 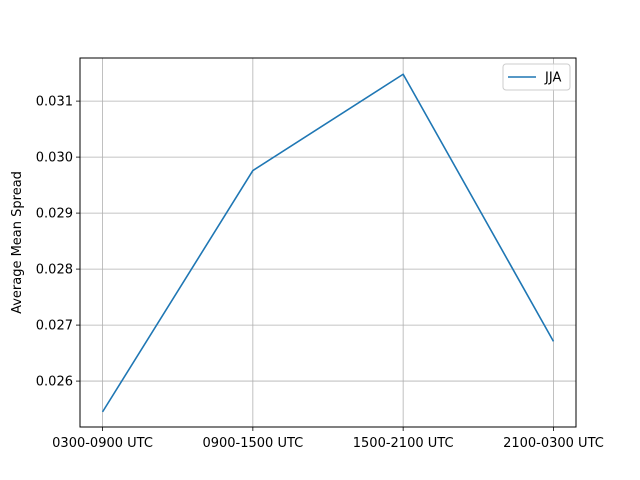 I want to click on x-tick-label: 0300-0900 UTC, so click(x=102, y=443).